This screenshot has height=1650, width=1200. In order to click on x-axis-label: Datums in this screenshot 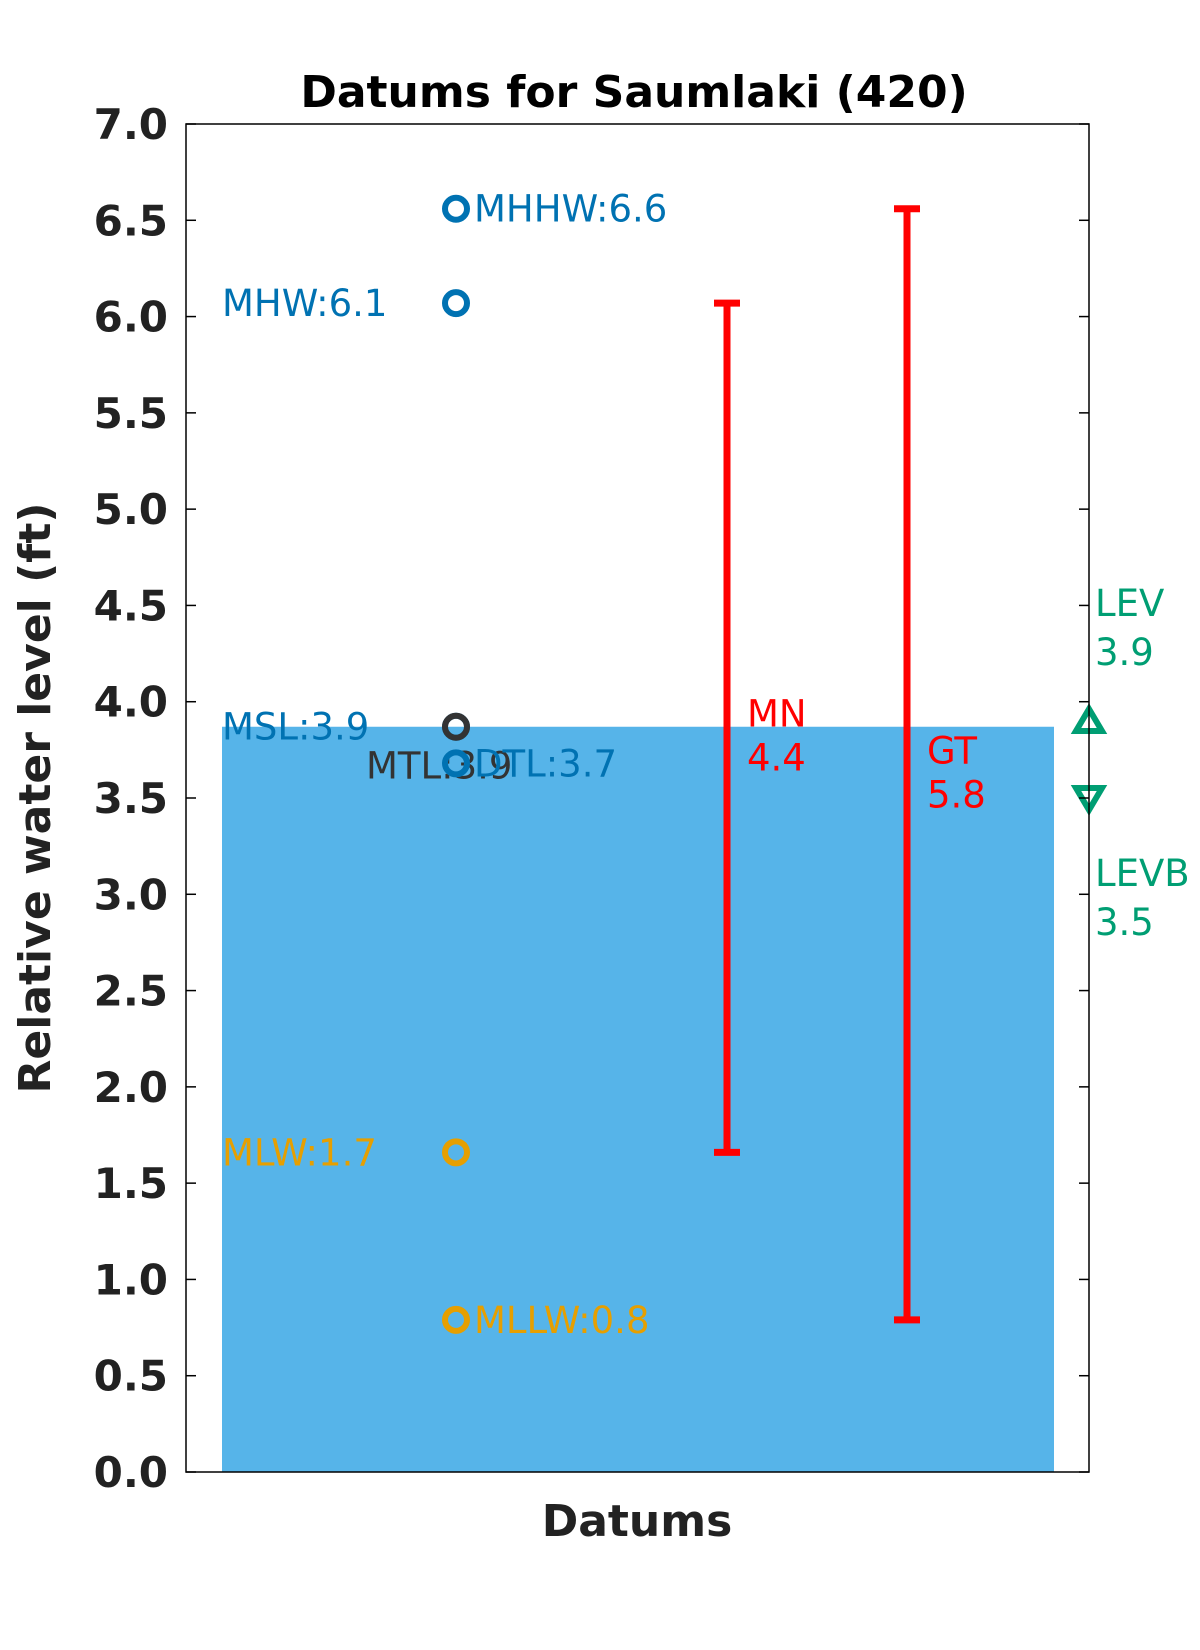, I will do `click(637, 1521)`.